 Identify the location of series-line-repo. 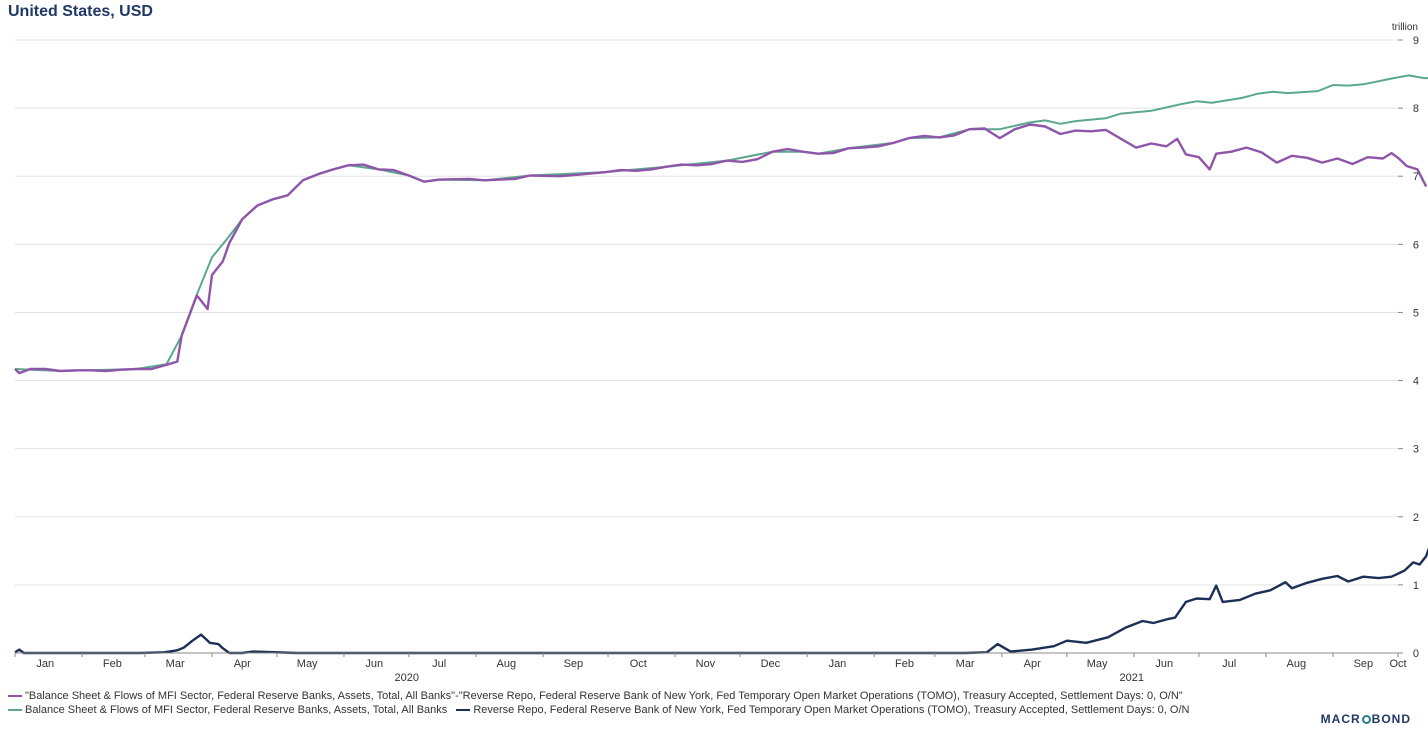
(721, 601).